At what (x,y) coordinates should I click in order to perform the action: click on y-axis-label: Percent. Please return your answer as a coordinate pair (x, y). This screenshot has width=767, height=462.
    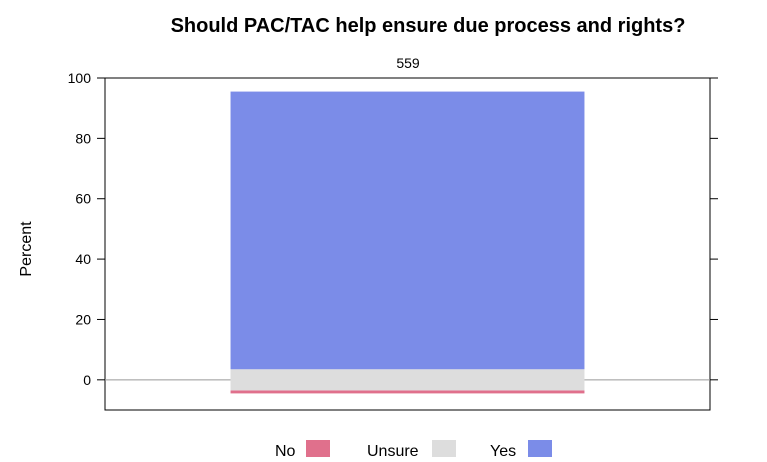
    Looking at the image, I should click on (26, 249).